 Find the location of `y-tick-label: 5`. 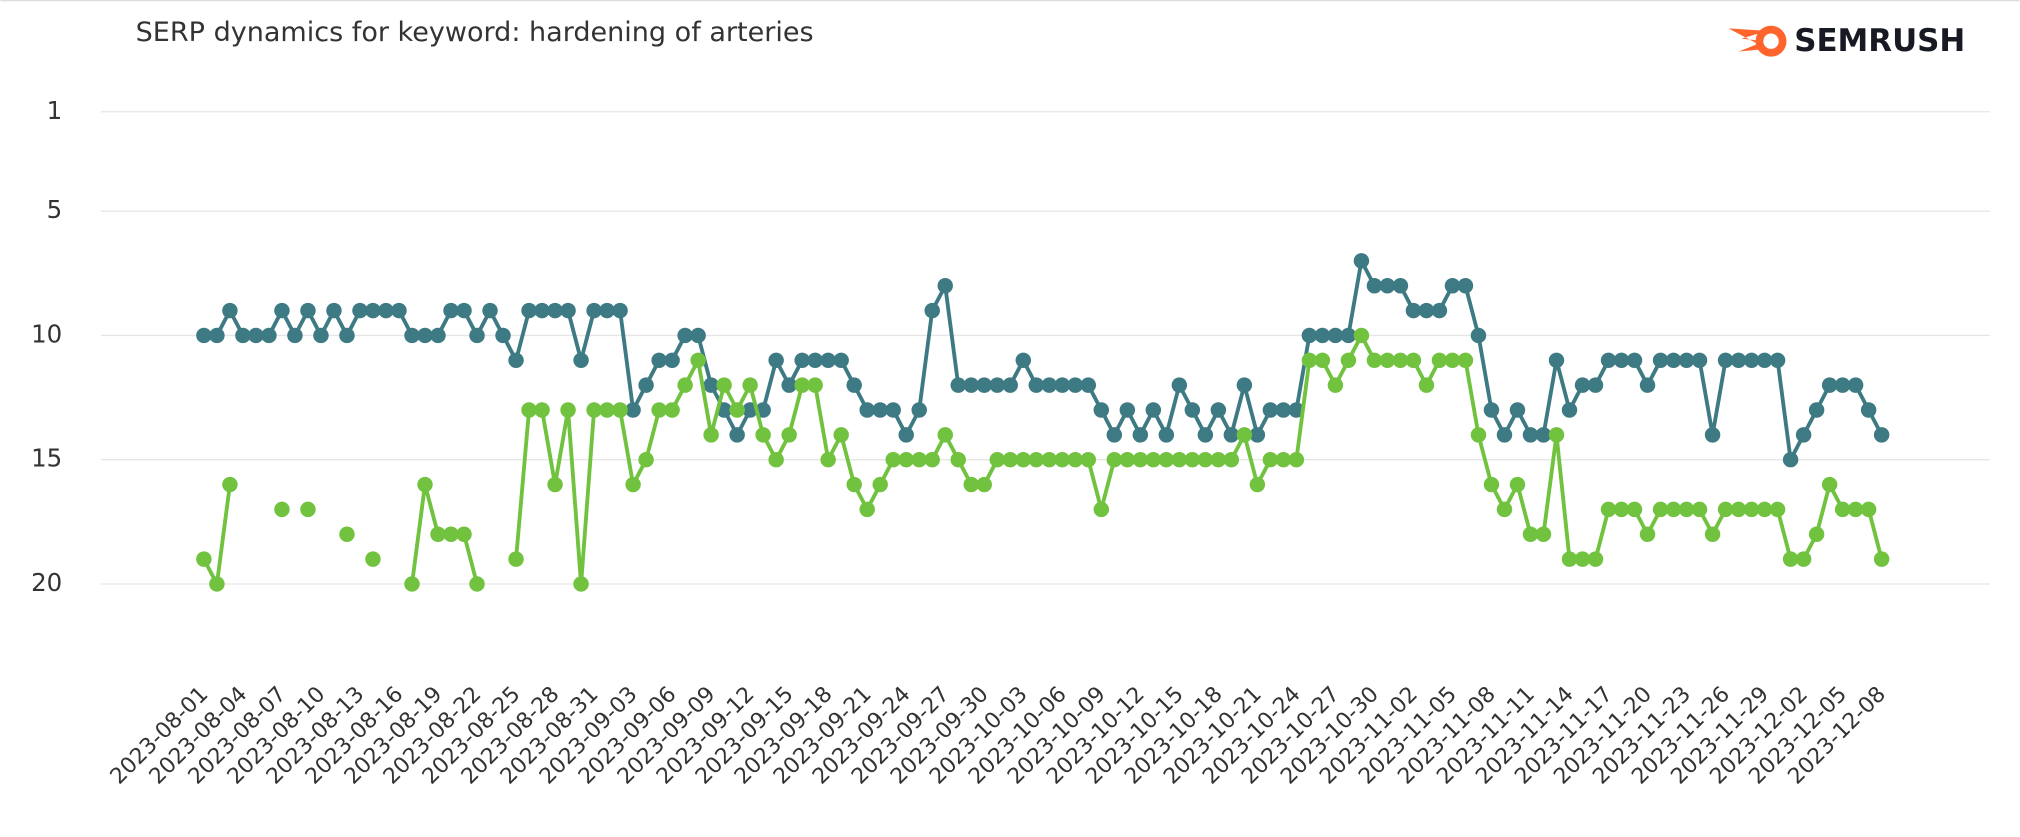

y-tick-label: 5 is located at coordinates (55, 209).